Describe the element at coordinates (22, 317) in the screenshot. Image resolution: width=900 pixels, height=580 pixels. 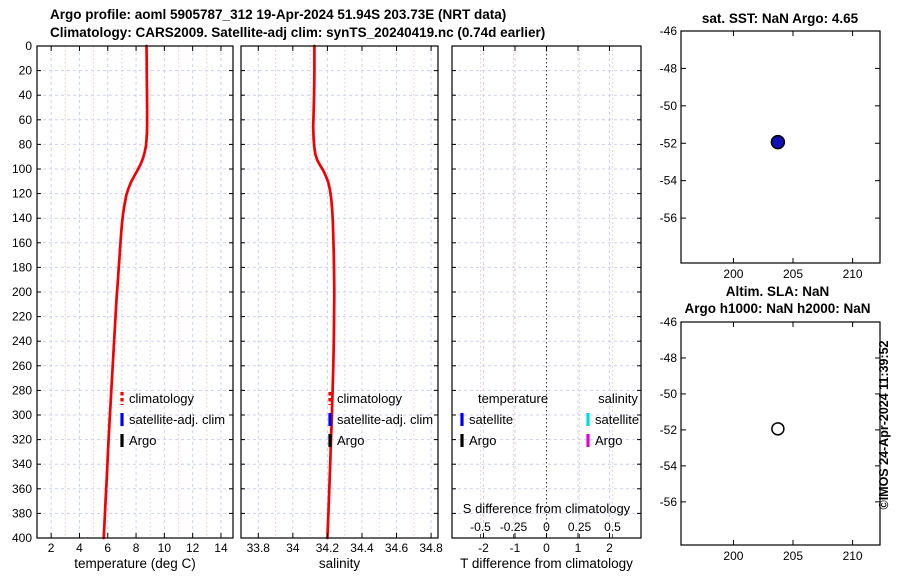
I see `depth-tick-label: 220` at that location.